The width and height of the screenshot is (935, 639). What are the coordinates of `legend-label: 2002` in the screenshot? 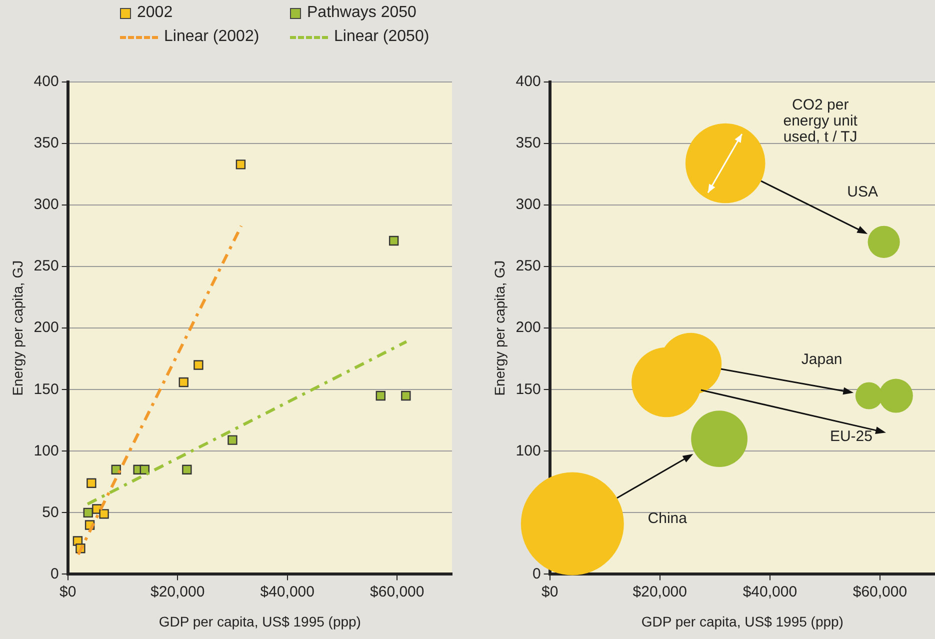 It's located at (155, 13).